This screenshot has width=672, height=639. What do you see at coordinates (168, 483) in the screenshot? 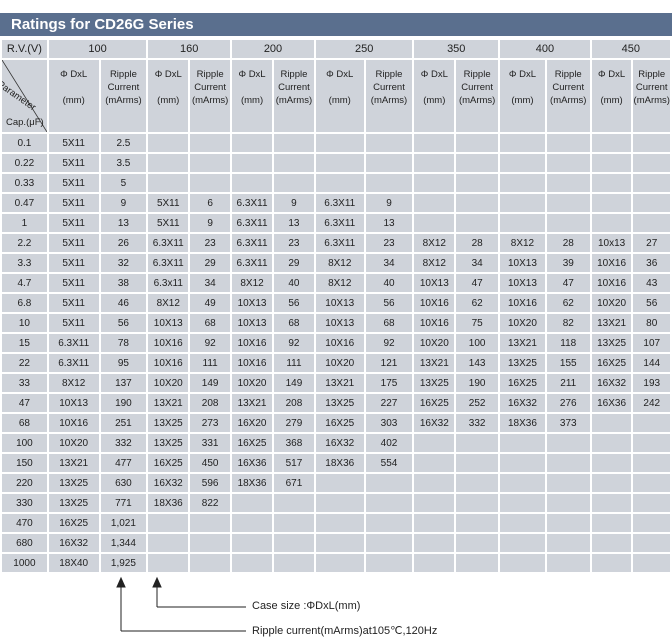
I see `case-size-cell: 16X32` at bounding box center [168, 483].